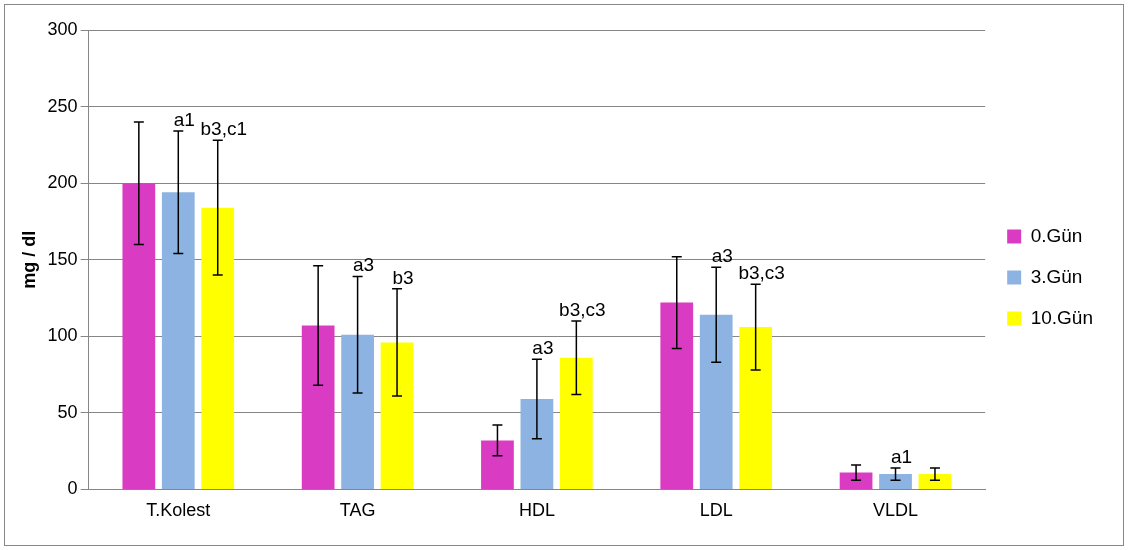 The image size is (1128, 550). What do you see at coordinates (62, 258) in the screenshot?
I see `y-tick-label: 150` at bounding box center [62, 258].